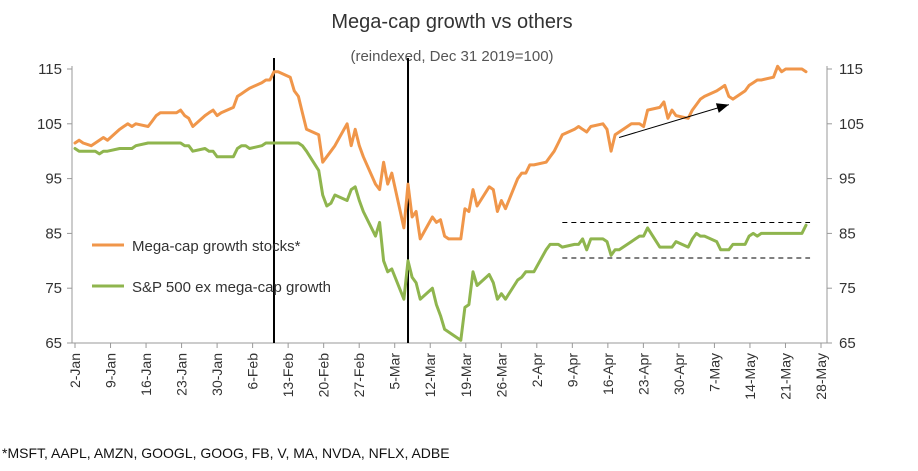 The image size is (918, 471). Describe the element at coordinates (643, 374) in the screenshot. I see `x-tick-label-23-Apr: 23-Apr` at that location.